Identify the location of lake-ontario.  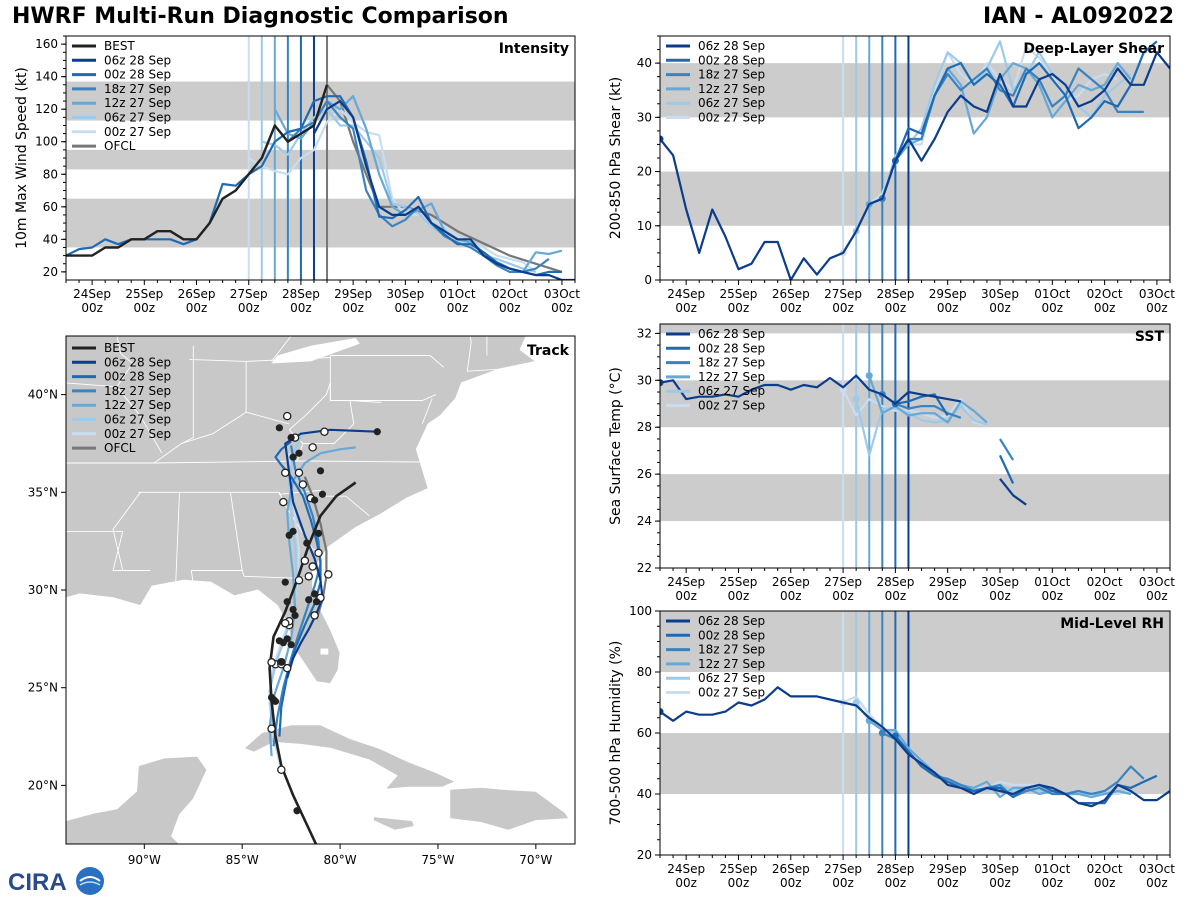
(378, 324).